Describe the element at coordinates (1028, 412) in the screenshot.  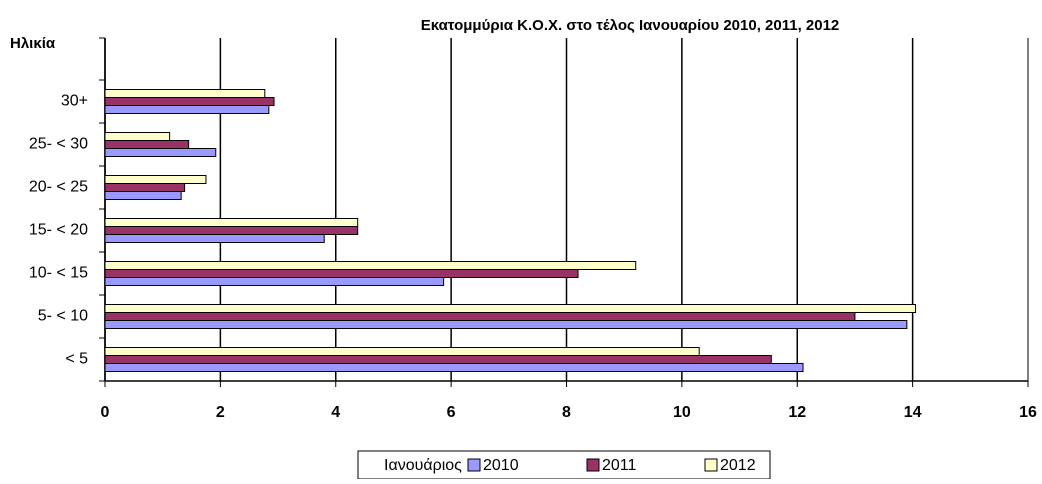
I see `x-tick-label: 16` at that location.